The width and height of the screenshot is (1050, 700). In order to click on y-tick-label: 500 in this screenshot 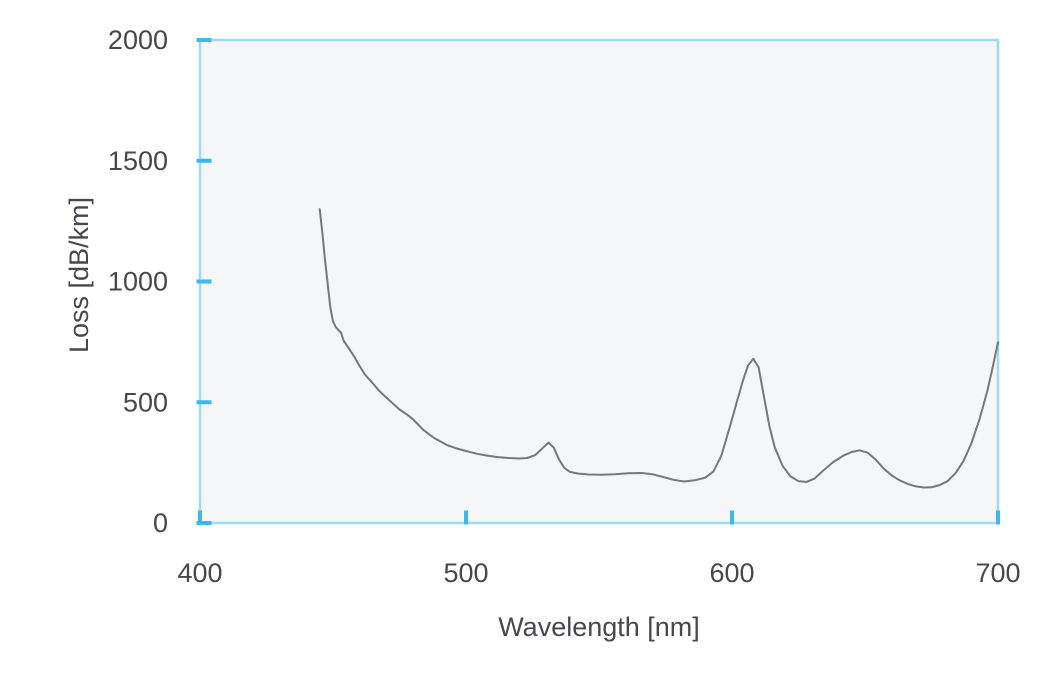, I will do `click(145, 402)`.